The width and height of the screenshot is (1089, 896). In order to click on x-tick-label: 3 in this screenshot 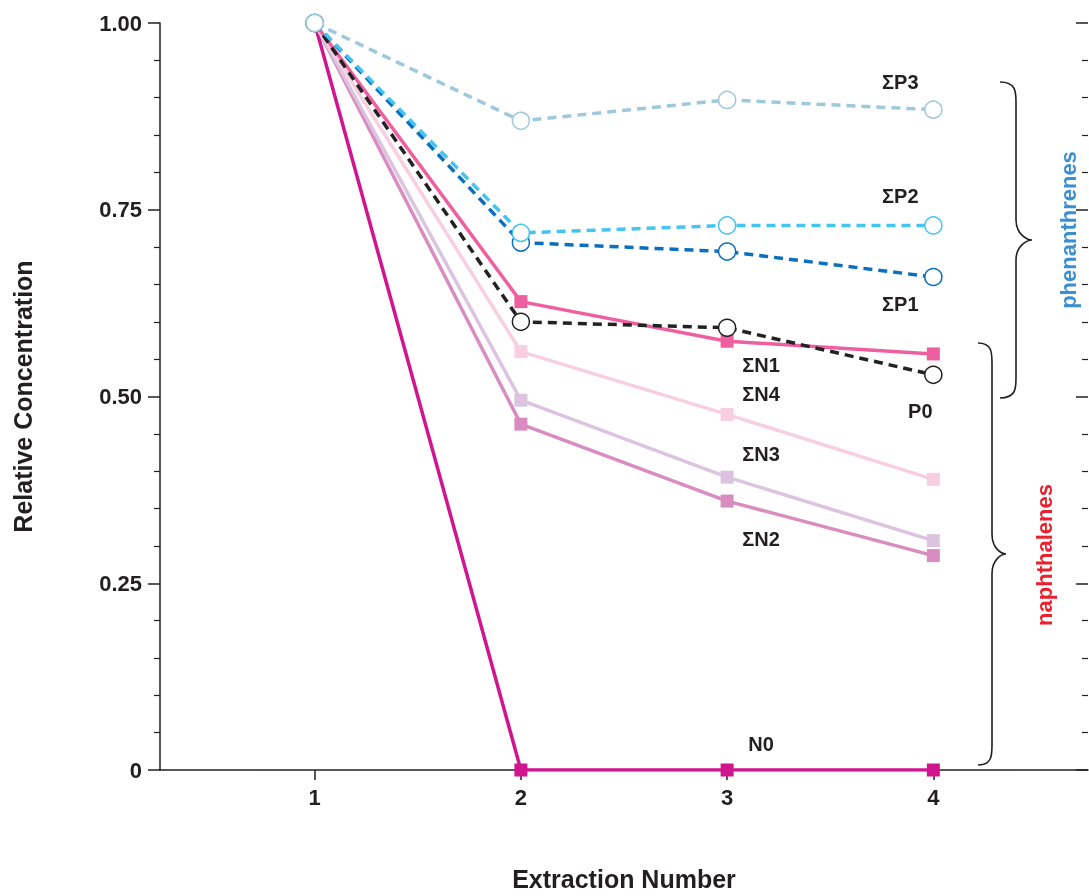, I will do `click(727, 797)`.